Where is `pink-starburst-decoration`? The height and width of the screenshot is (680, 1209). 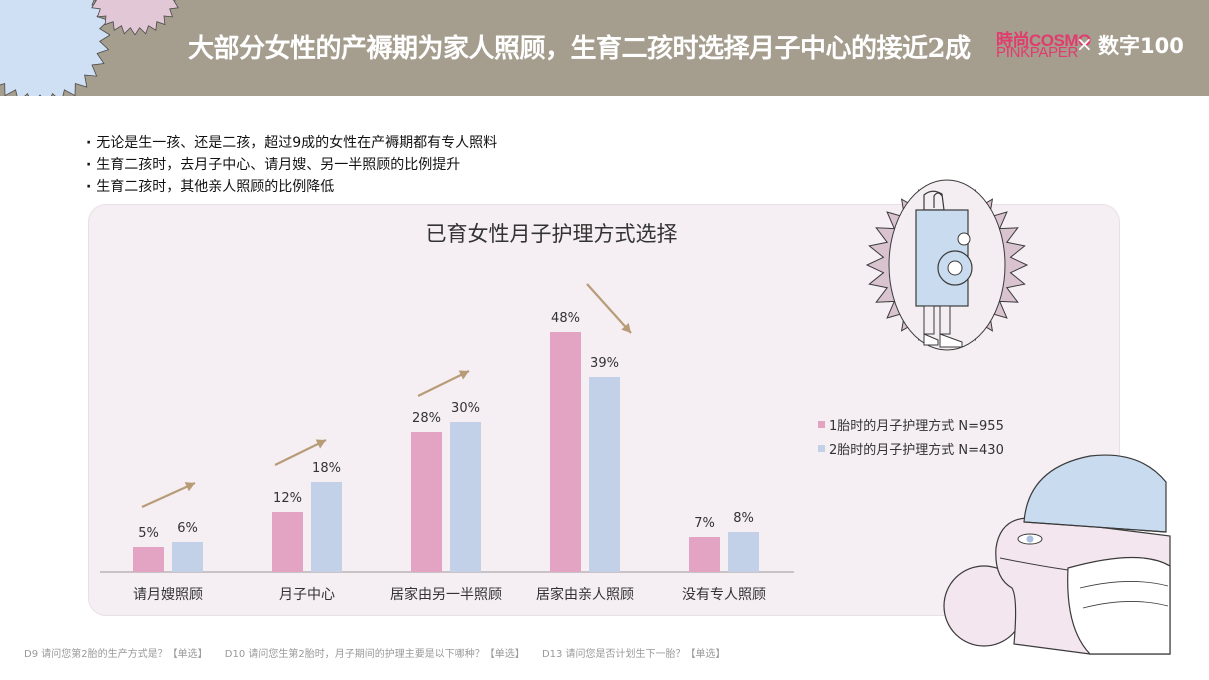 pink-starburst-decoration is located at coordinates (135, 17).